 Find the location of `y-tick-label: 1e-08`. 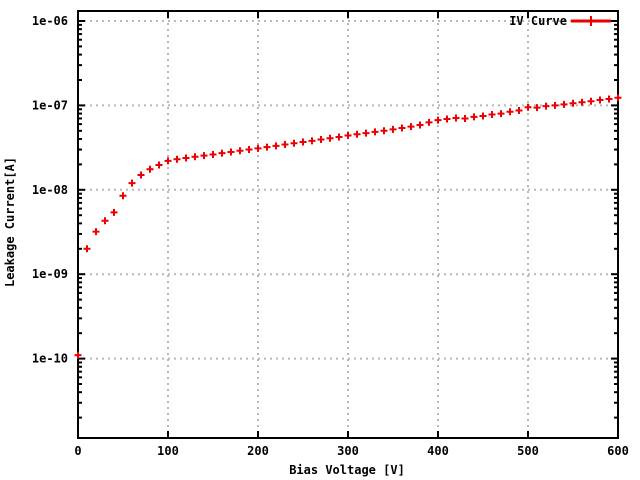

y-tick-label: 1e-08 is located at coordinates (50, 190).